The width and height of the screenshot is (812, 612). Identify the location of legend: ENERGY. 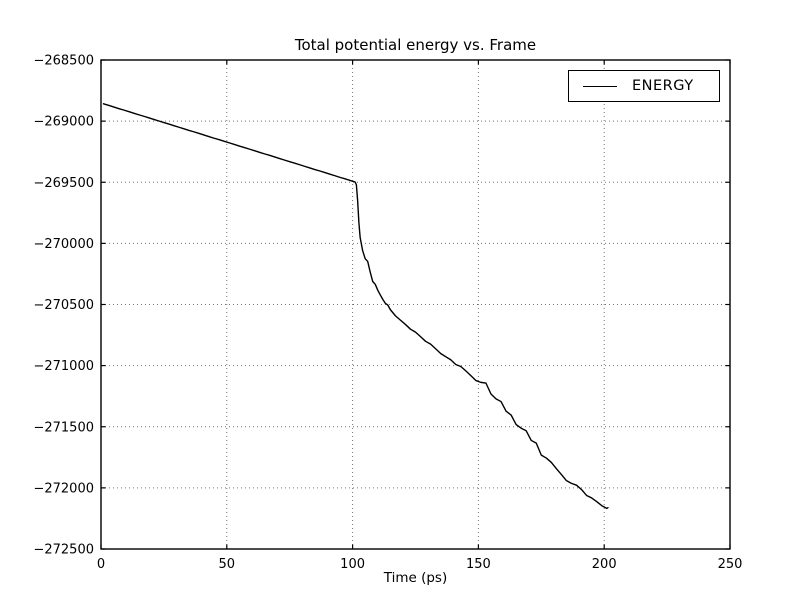
(644, 86).